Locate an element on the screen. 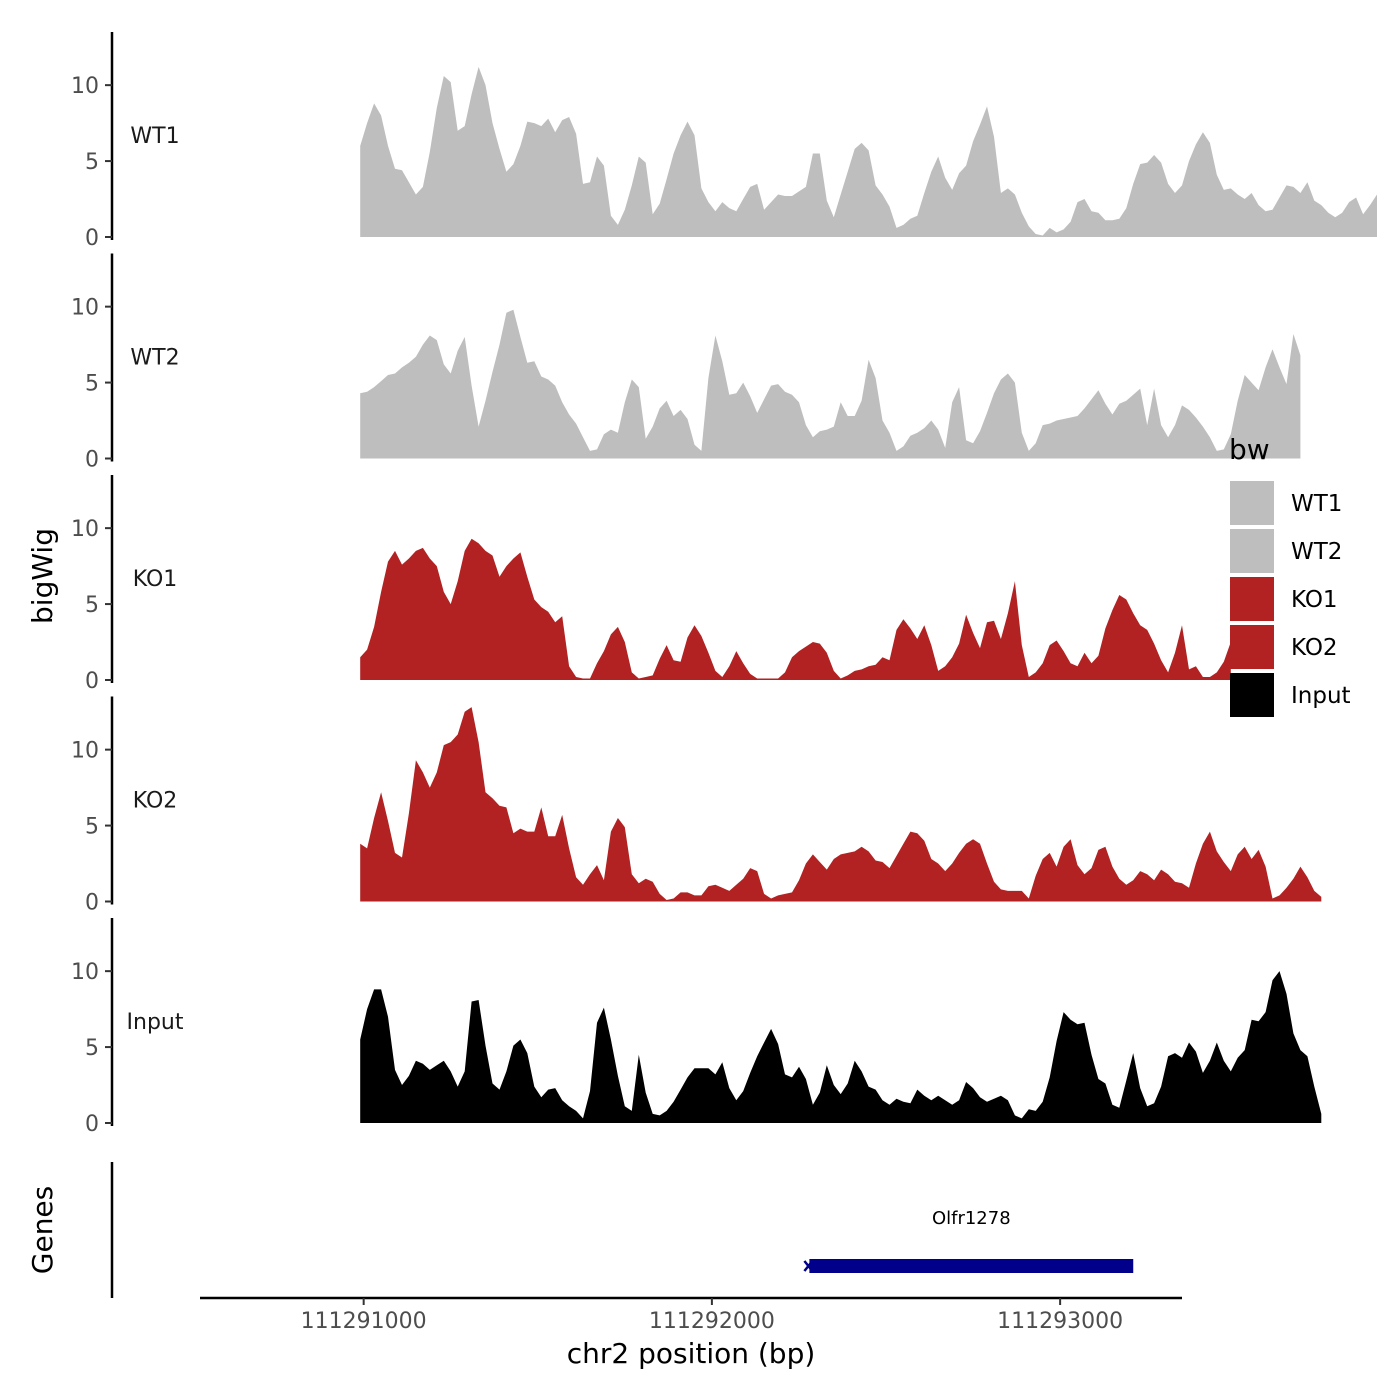 This screenshot has width=1400, height=1400. track-label: Input is located at coordinates (155, 1022).